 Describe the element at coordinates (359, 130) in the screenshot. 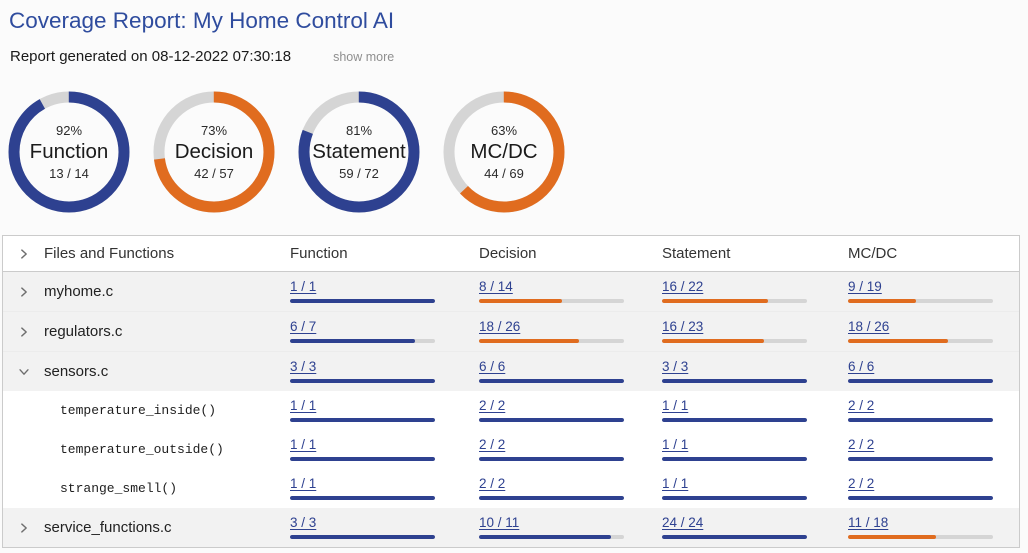

I see `donut-percent: 81%` at that location.